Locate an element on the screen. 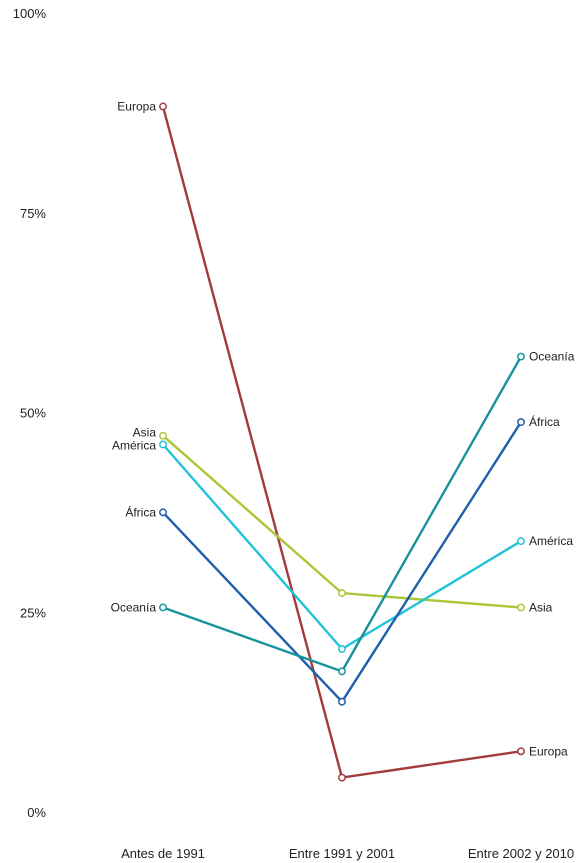 The image size is (584, 863). y-tick-label: 0% is located at coordinates (36, 812).